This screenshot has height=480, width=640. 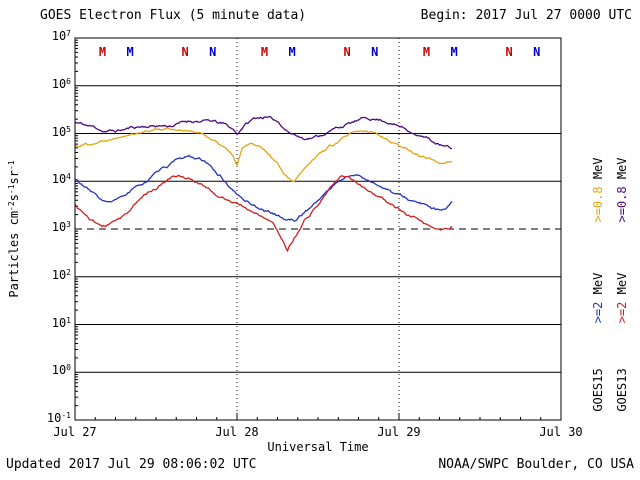 I want to click on y-tick-exponent: 1, so click(x=68, y=320).